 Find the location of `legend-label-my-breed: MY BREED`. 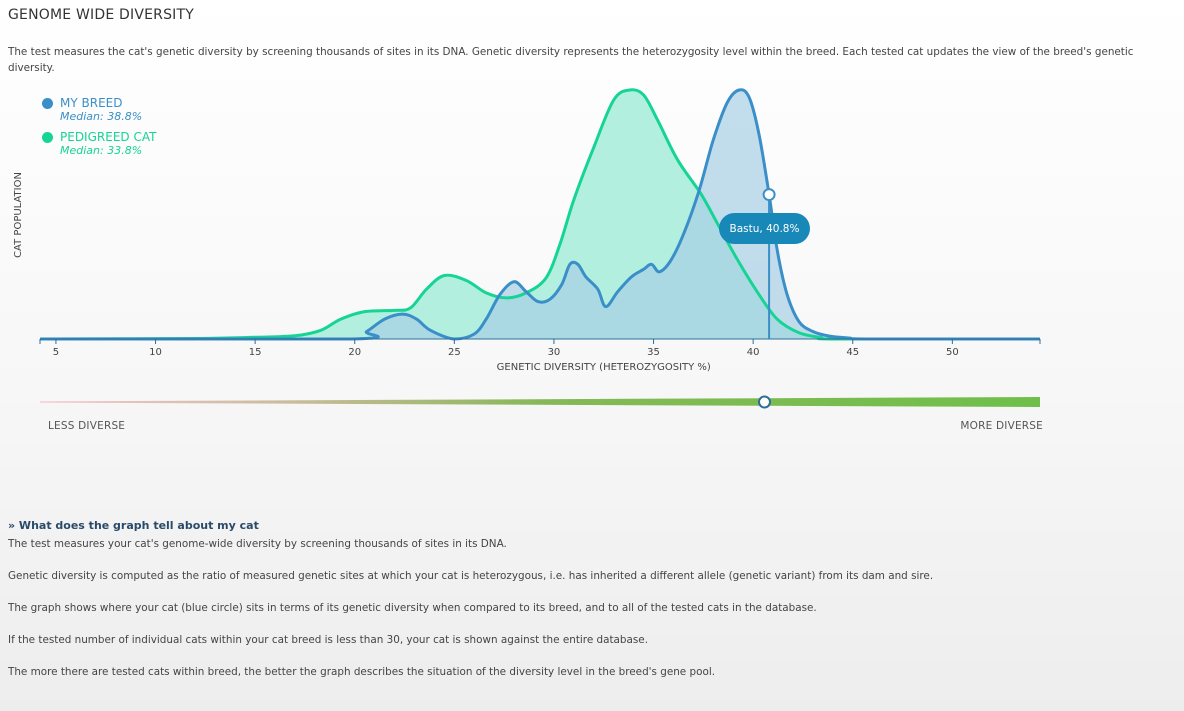

legend-label-my-breed: MY BREED is located at coordinates (91, 103).